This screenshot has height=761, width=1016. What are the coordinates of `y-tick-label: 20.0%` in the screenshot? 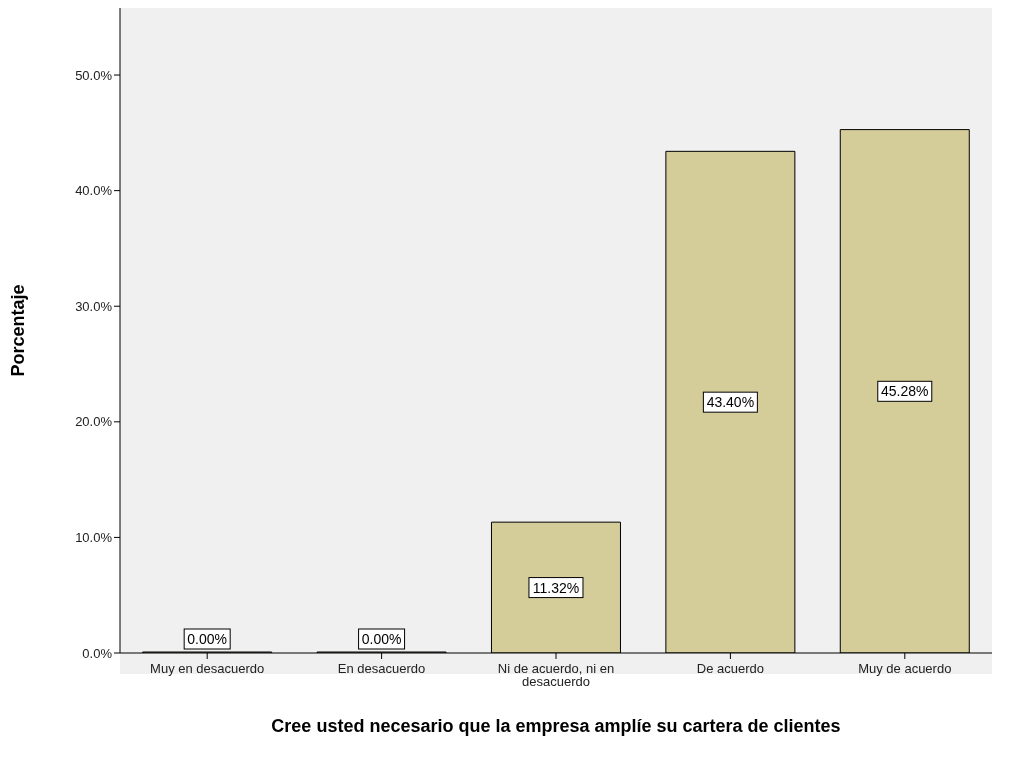 It's located at (94, 422).